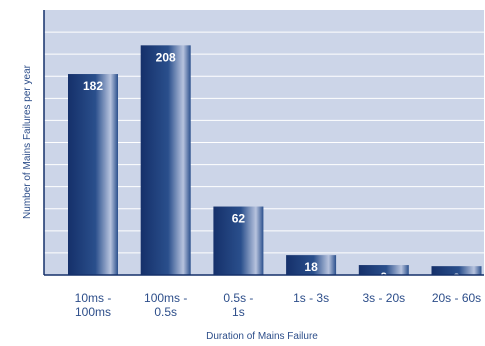 This screenshot has height=346, width=485. What do you see at coordinates (239, 219) in the screenshot?
I see `data-label: 62` at bounding box center [239, 219].